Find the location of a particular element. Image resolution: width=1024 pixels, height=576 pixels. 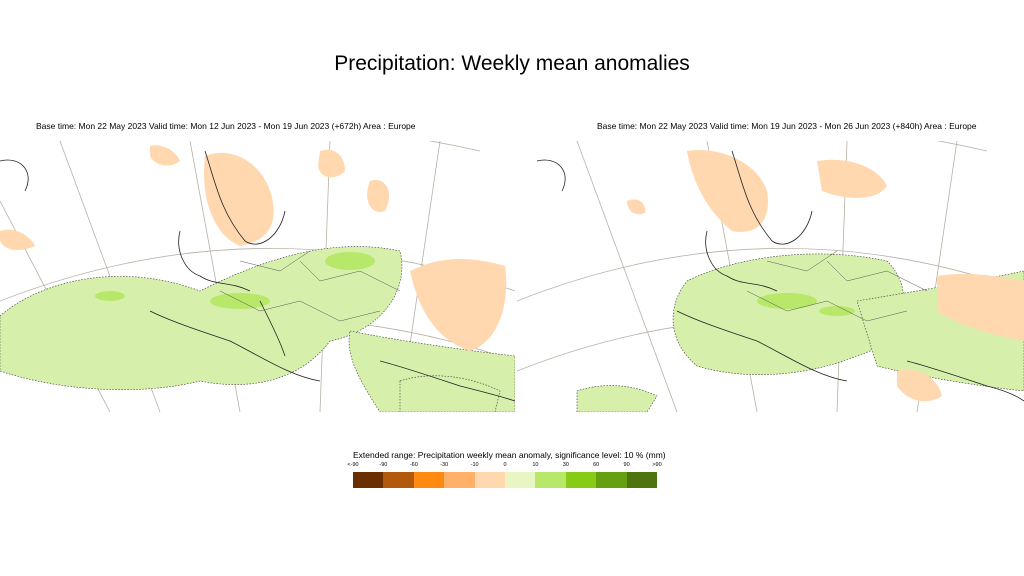

legend-tick: 10 is located at coordinates (535, 465).